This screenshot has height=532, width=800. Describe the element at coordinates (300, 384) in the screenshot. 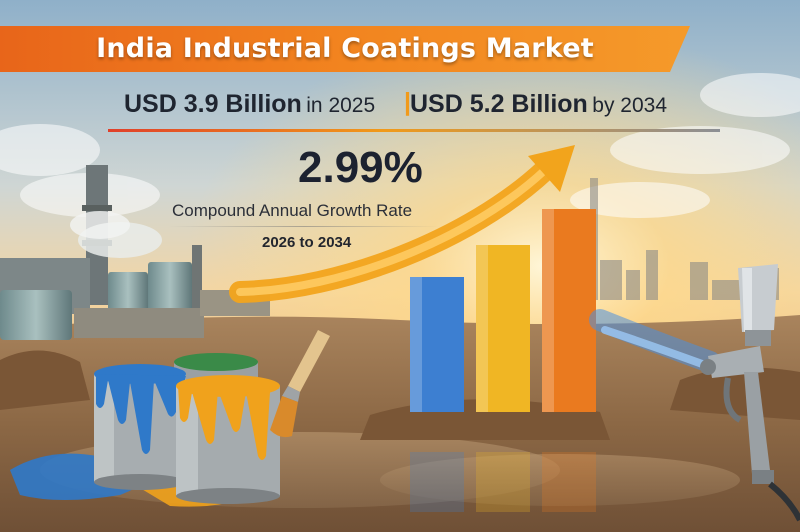

I see `paint-brush-icon` at that location.